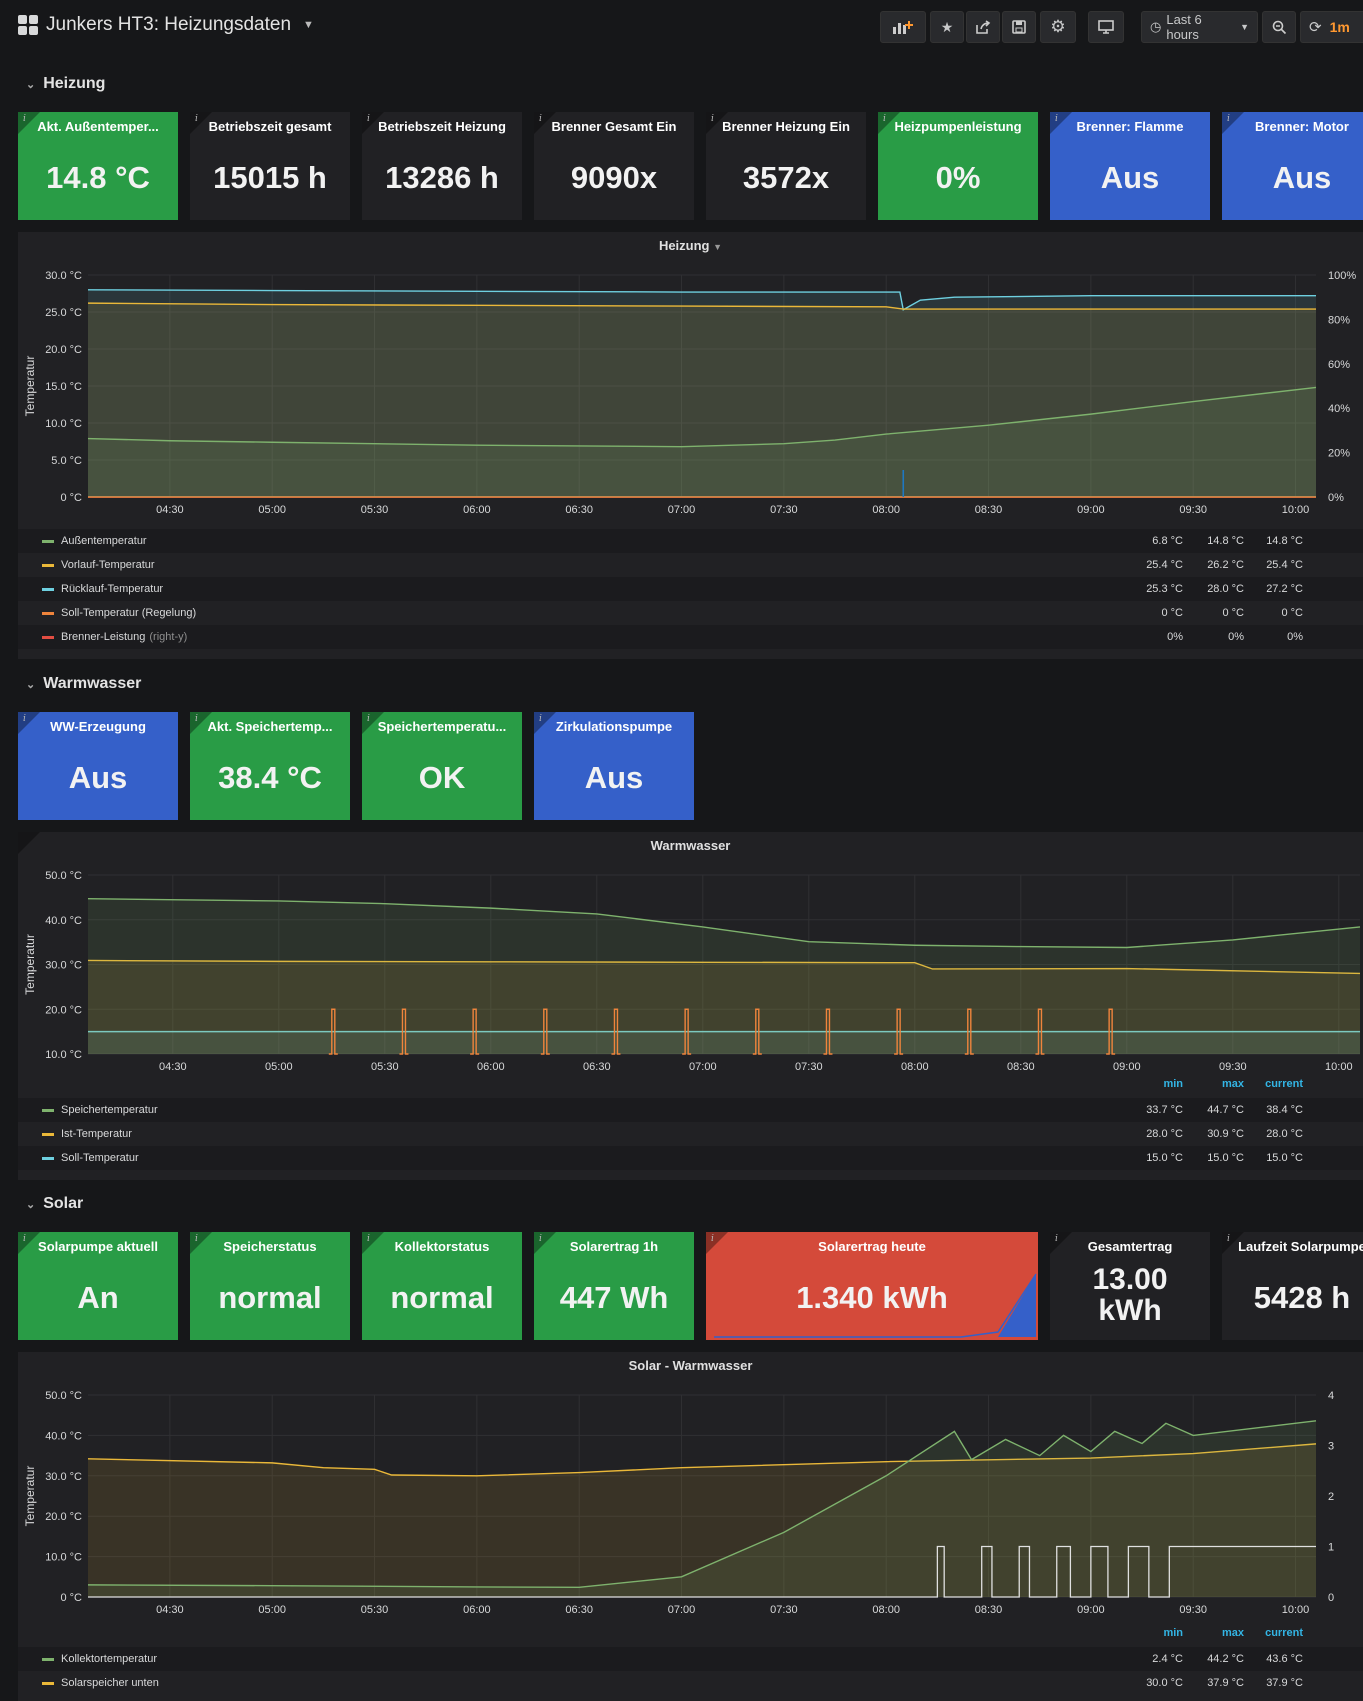 The image size is (1363, 1701). Describe the element at coordinates (1058, 27) in the screenshot. I see `settings-button: ⚙` at that location.